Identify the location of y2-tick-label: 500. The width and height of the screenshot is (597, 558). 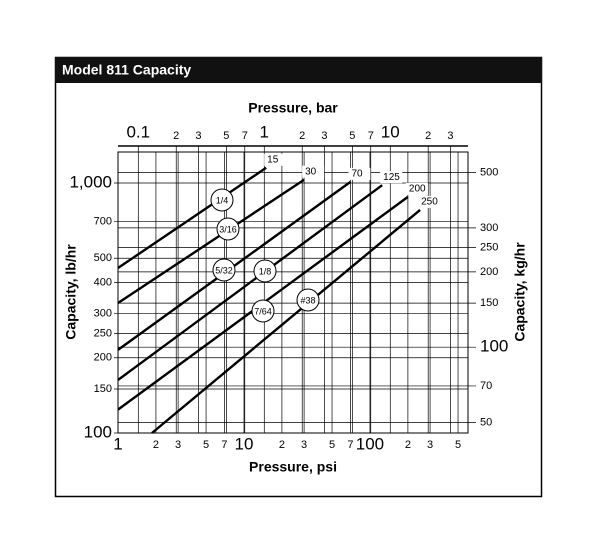
(489, 172).